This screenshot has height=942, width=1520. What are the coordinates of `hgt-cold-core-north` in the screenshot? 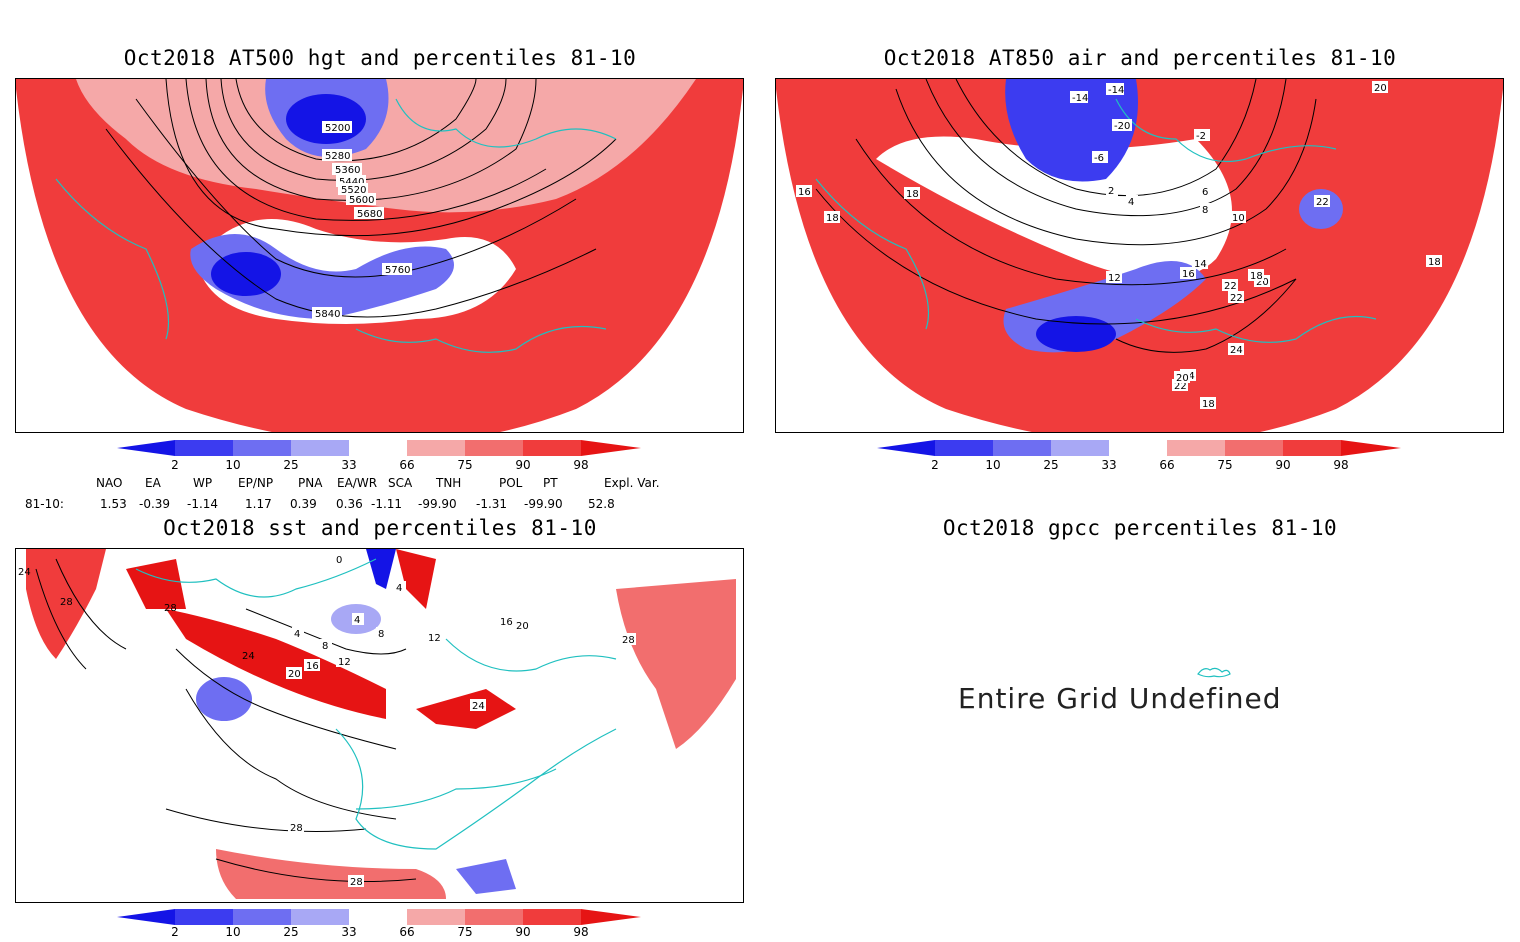 It's located at (326, 119).